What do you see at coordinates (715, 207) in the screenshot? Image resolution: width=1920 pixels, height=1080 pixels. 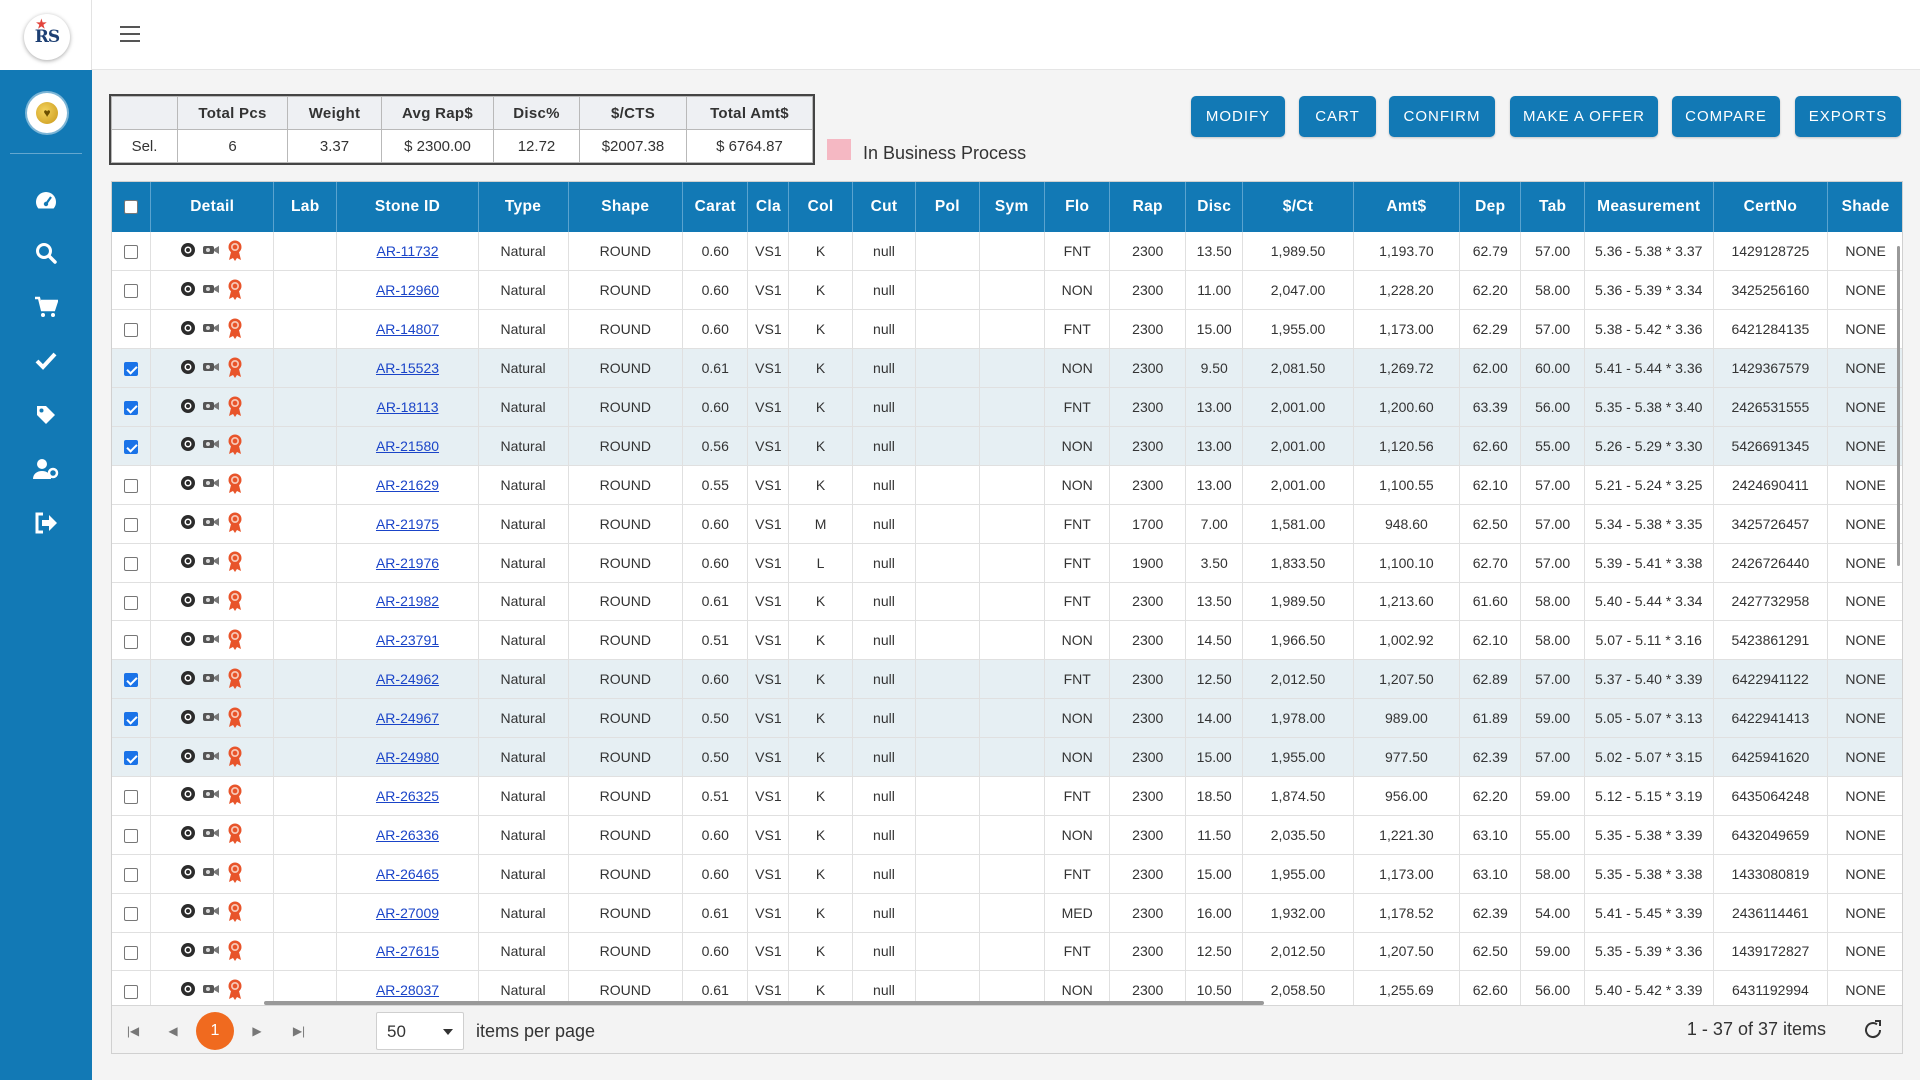 I see `column-header-carat: Carat` at bounding box center [715, 207].